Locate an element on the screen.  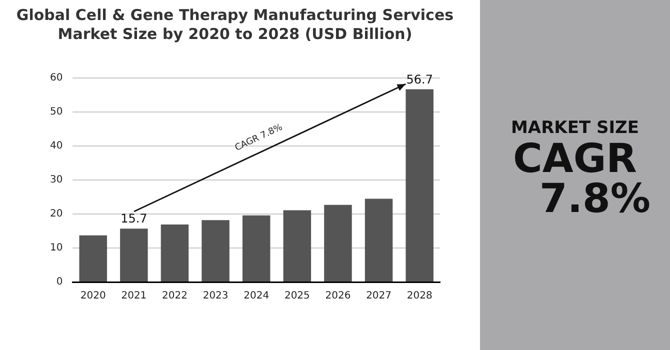
y-tick-label: 30 is located at coordinates (56, 180).